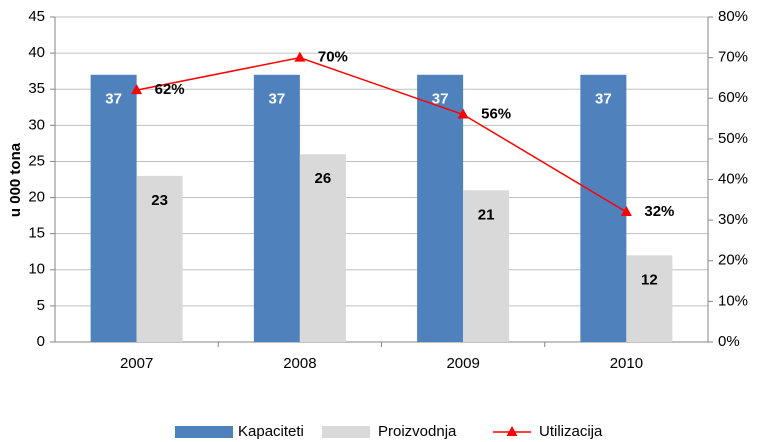  Describe the element at coordinates (496, 113) in the screenshot. I see `line-value-label: 56%` at that location.